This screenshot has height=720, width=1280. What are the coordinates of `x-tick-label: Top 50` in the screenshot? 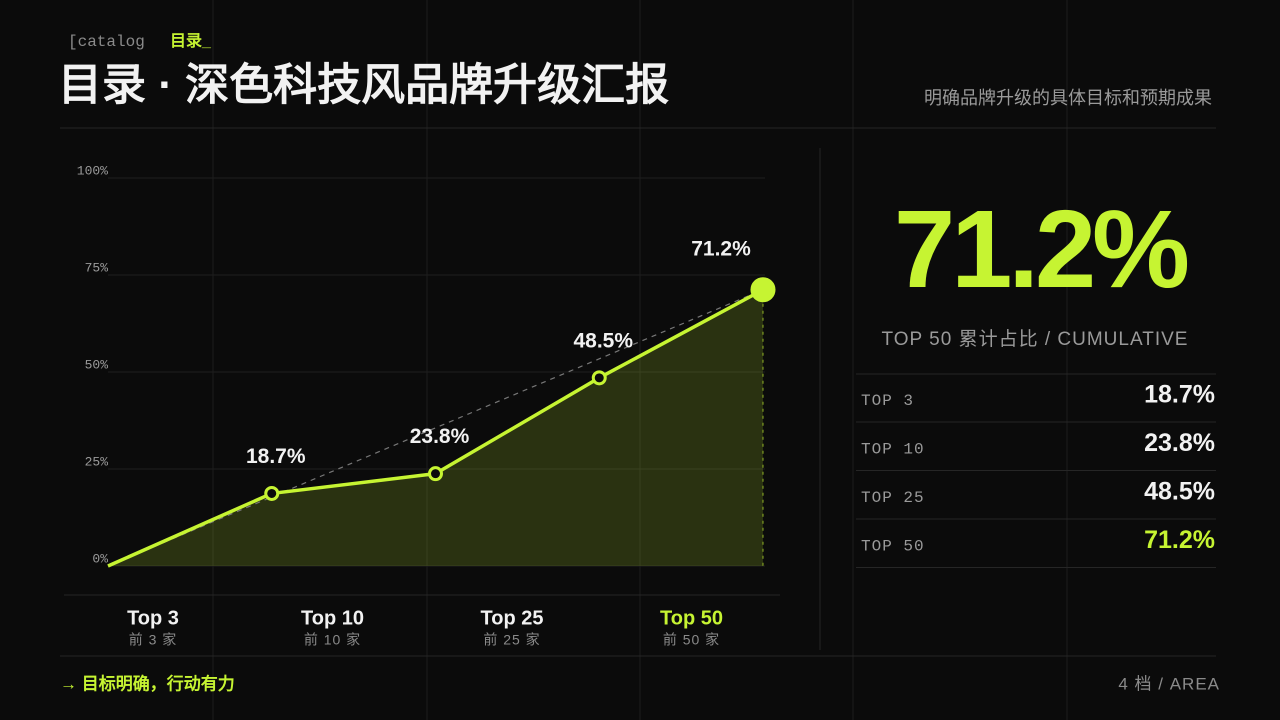 It's located at (691, 618).